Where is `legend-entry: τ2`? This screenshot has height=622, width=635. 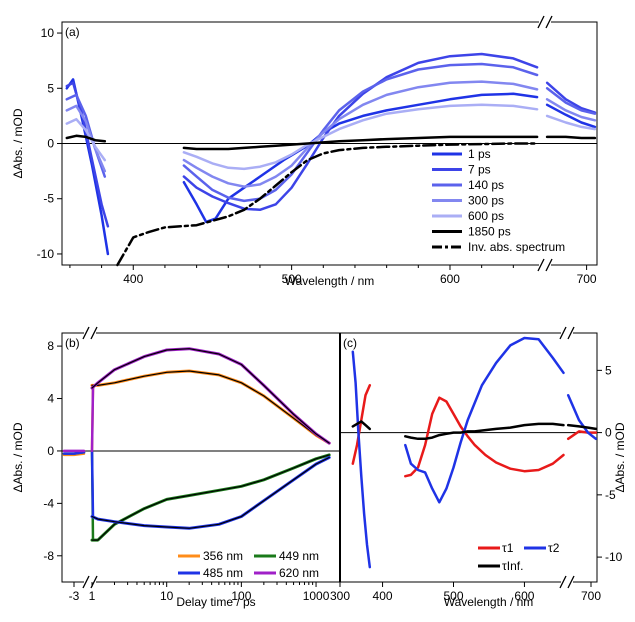
legend-entry: τ2 is located at coordinates (554, 548).